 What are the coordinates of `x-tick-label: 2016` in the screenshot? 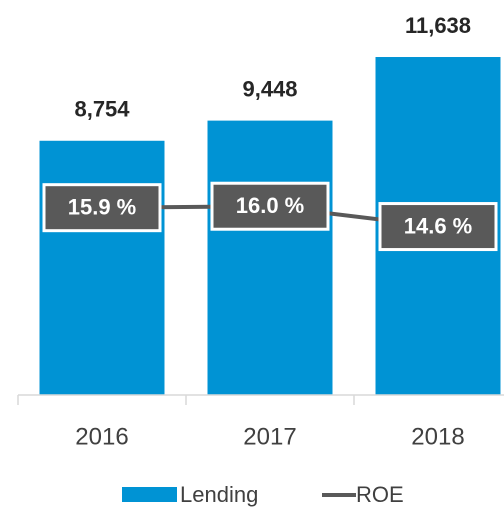 It's located at (101, 436).